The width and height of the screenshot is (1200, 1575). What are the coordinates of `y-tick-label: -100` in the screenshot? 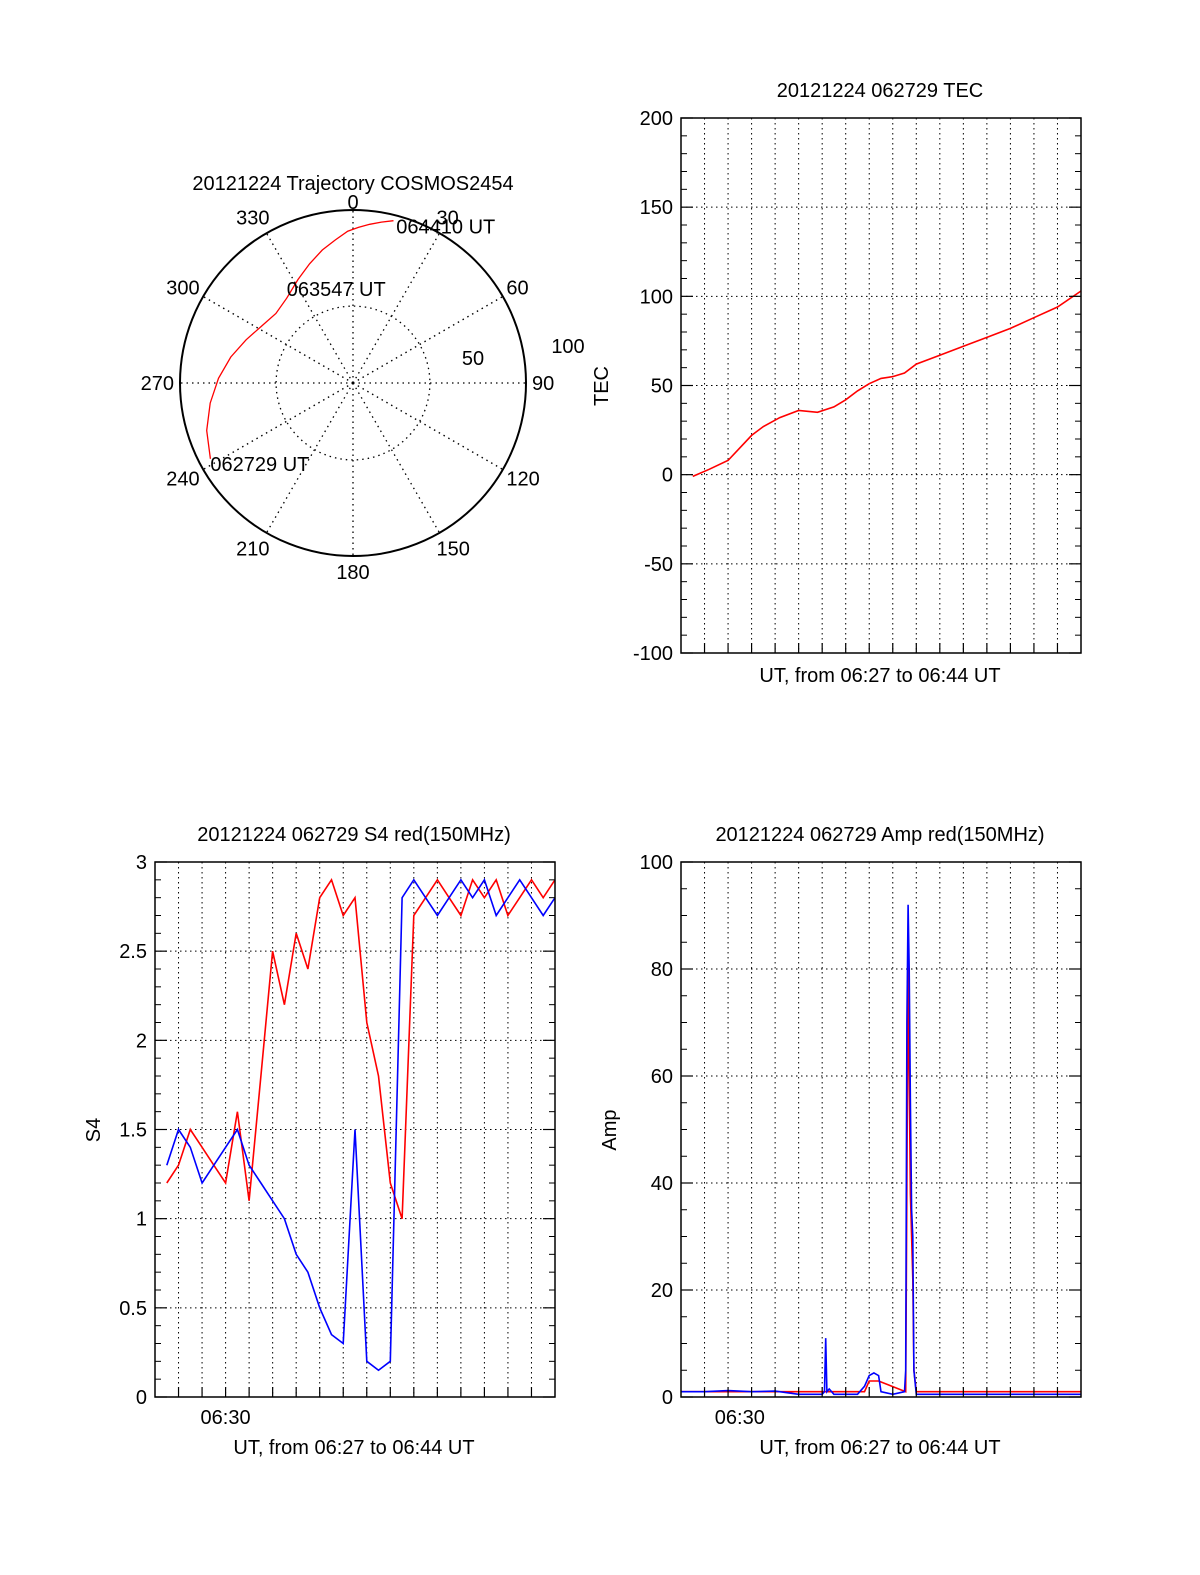 It's located at (653, 654).